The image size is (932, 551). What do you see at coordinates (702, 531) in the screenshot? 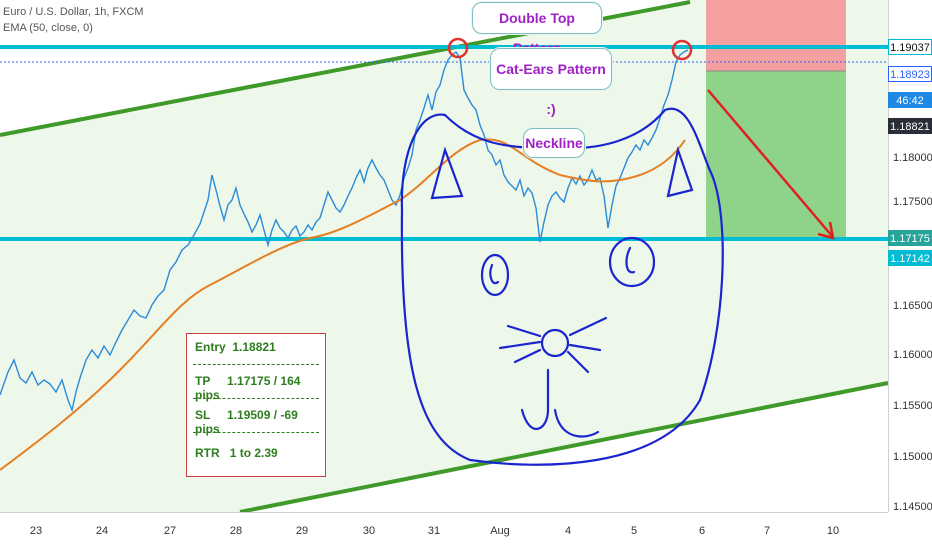
I see `time-tick: 6` at bounding box center [702, 531].